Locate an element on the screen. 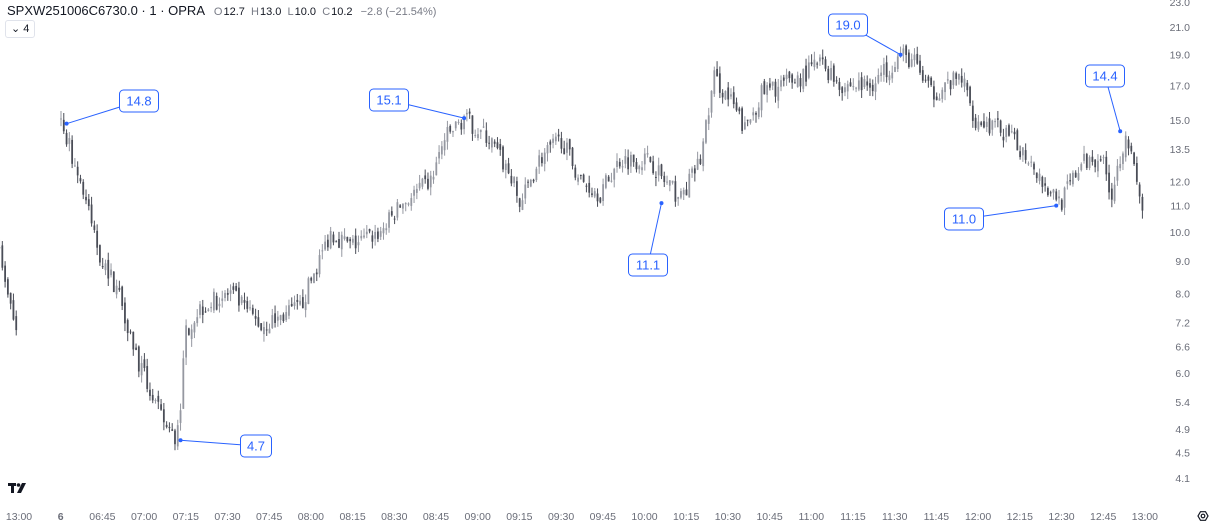 The height and width of the screenshot is (525, 1217). annotation-label: 4.7 is located at coordinates (256, 446).